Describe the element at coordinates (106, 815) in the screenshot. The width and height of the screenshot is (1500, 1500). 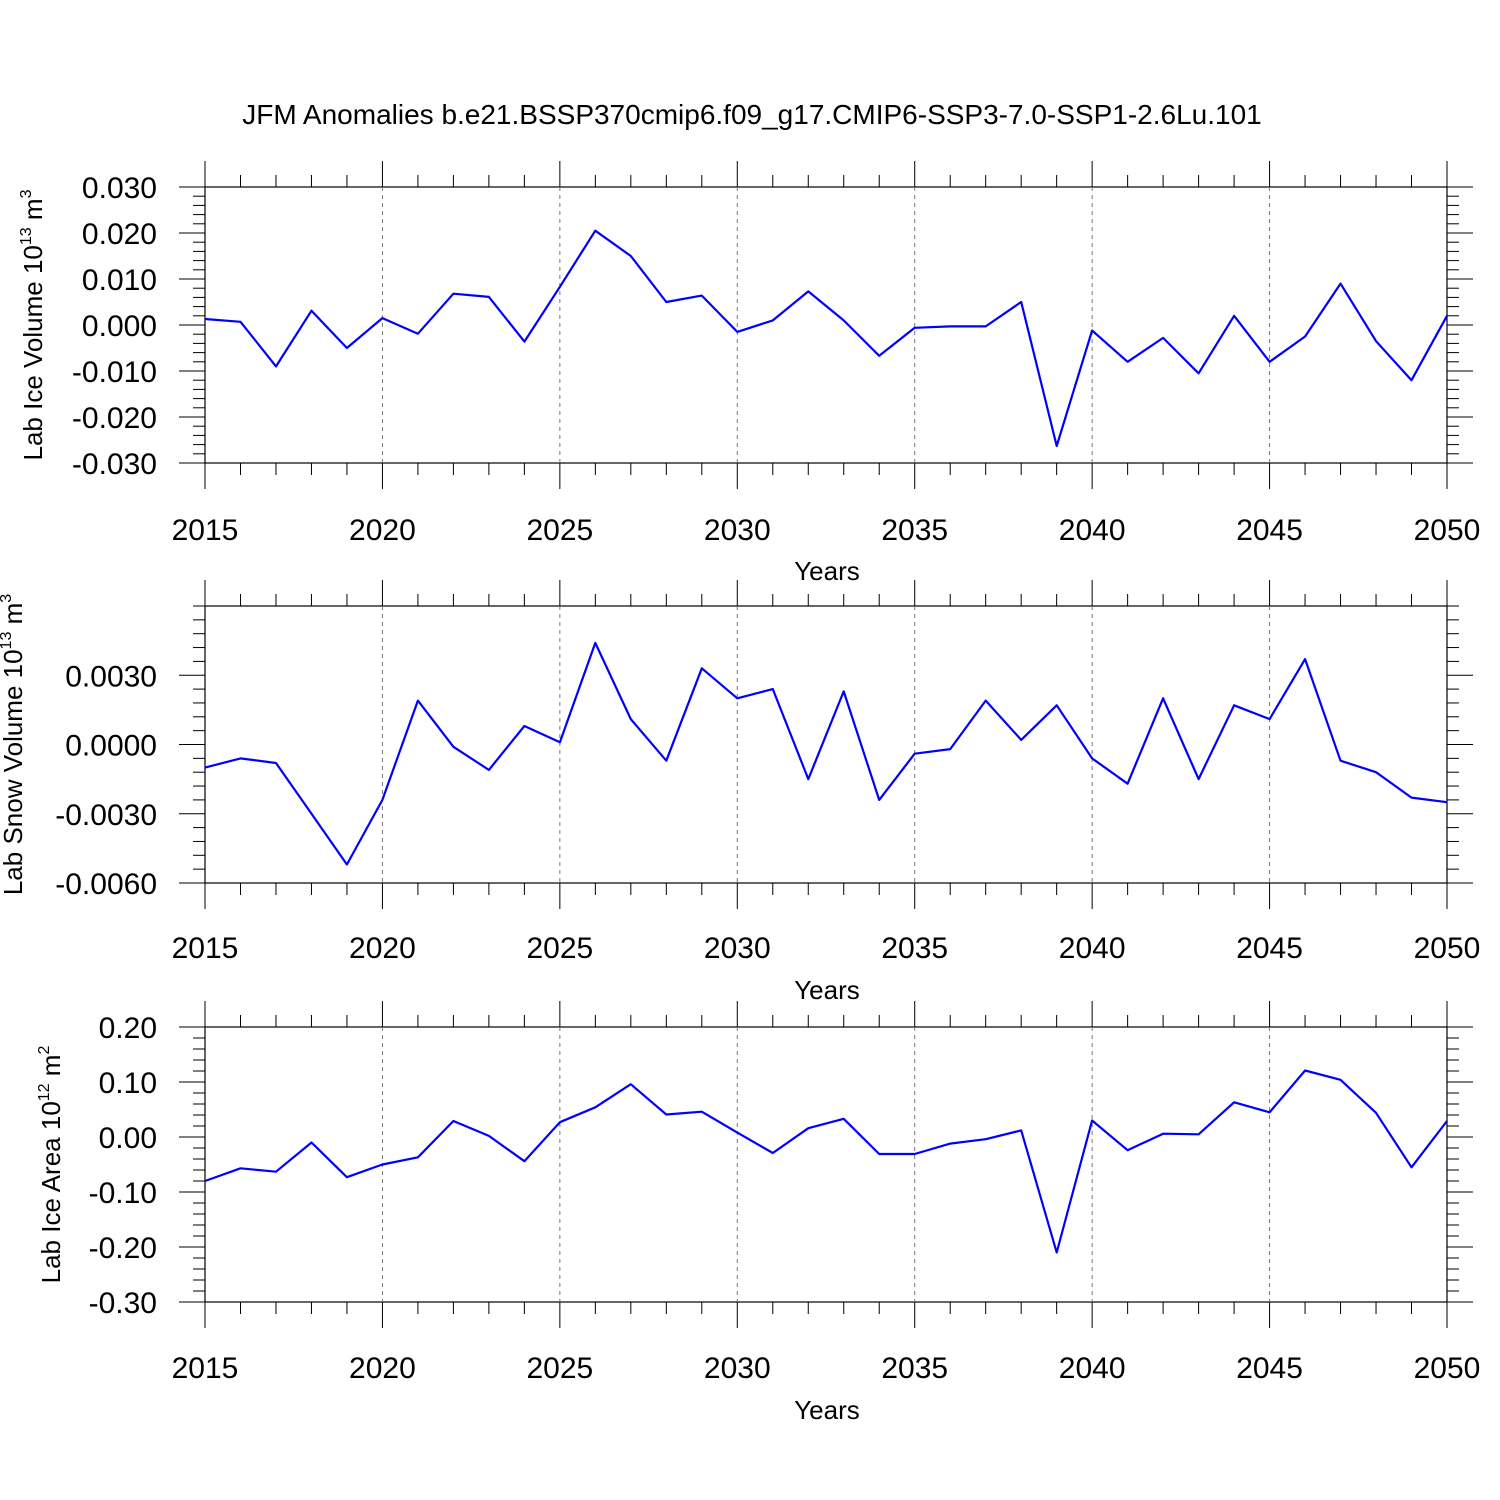
I see `y-tick-label: -0.0030` at that location.